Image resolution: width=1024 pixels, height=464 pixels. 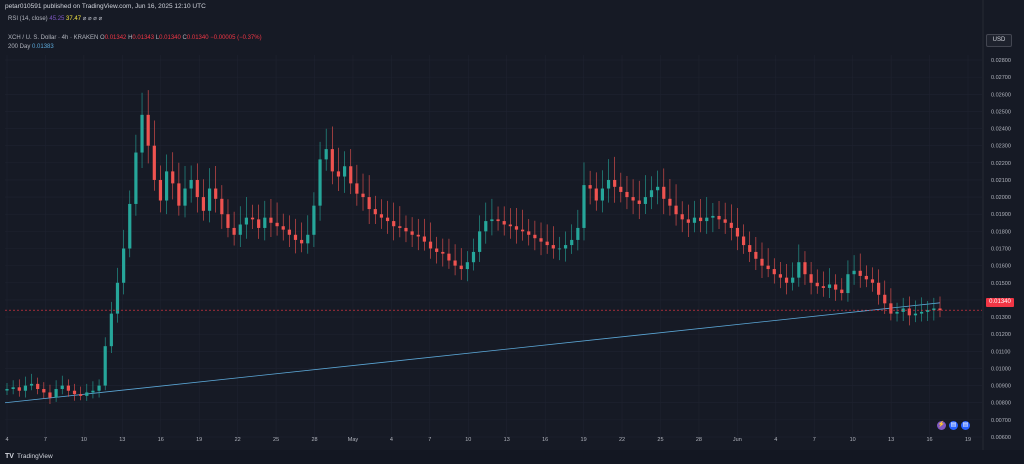 What do you see at coordinates (1001, 369) in the screenshot?
I see `y-tick-label: 0.01000` at bounding box center [1001, 369].